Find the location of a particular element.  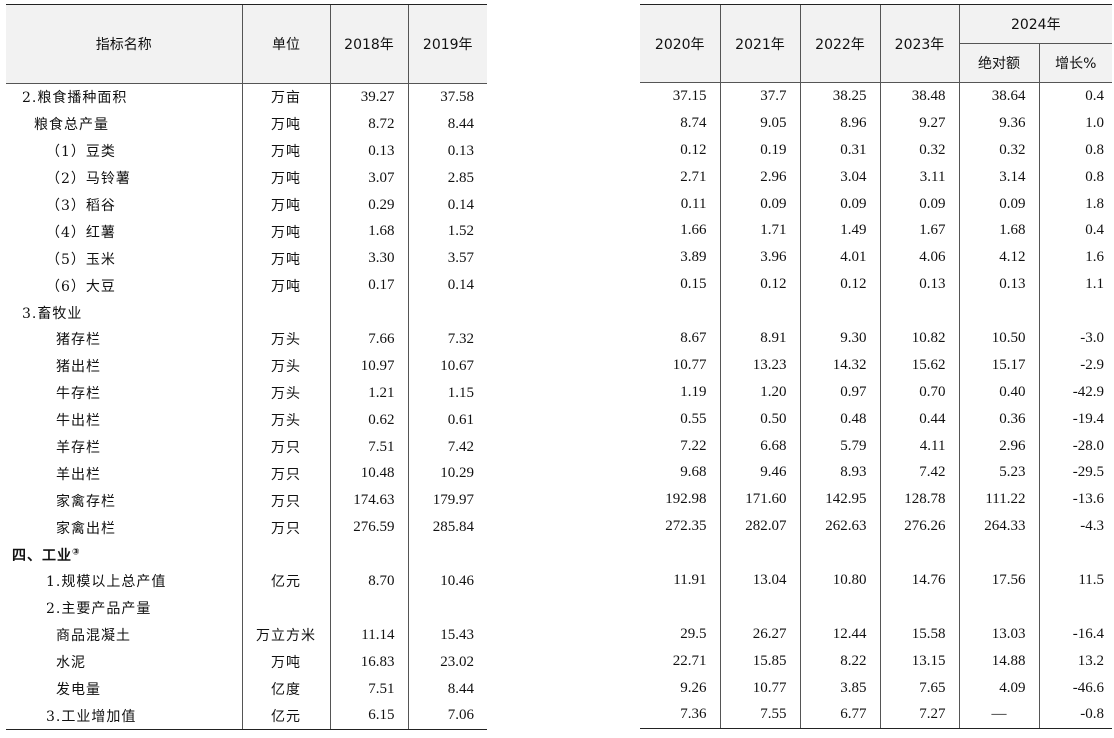

table-row: 牛存栏 万头 1.21 1.15 is located at coordinates (246, 393).